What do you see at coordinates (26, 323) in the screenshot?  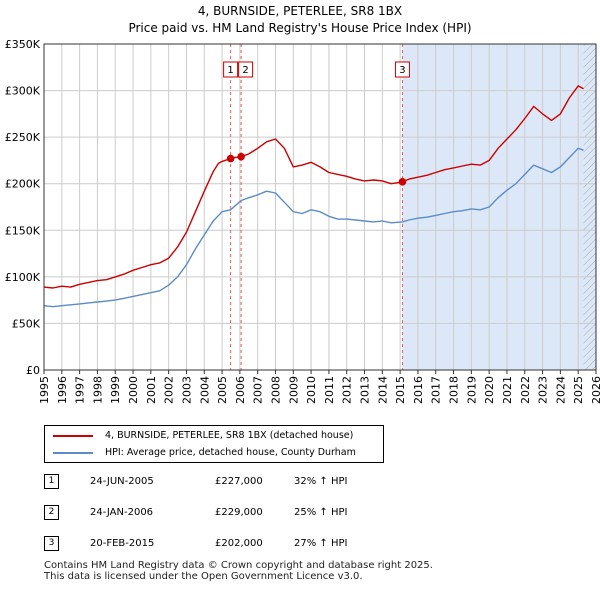 I see `y-tick-label: £50K` at bounding box center [26, 323].